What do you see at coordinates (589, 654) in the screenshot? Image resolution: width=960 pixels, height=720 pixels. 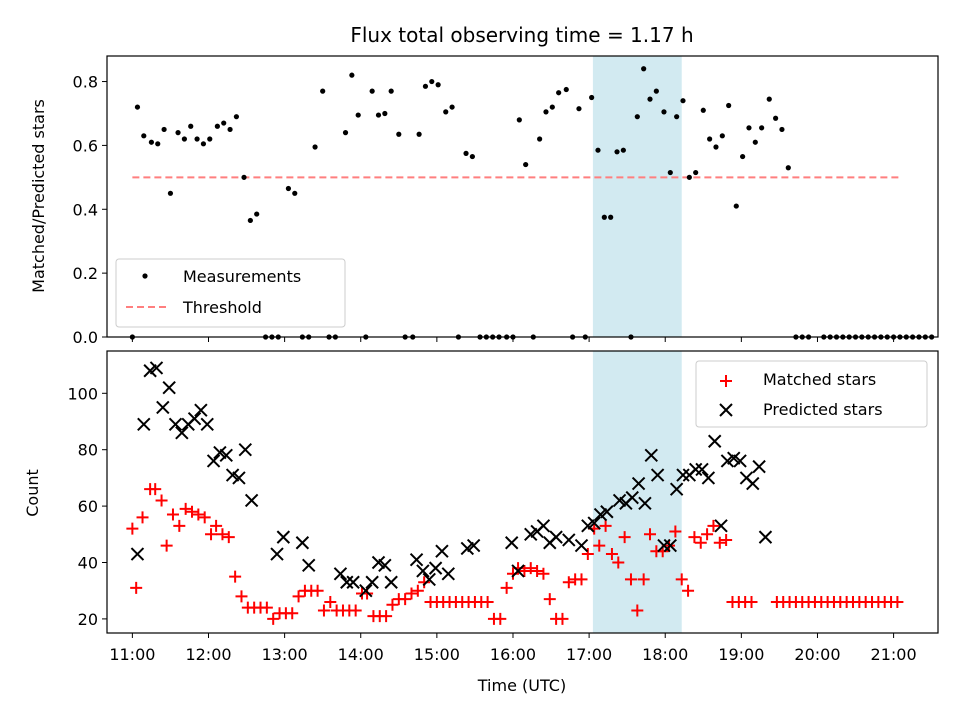 I see `x-tick-label: 17:00` at bounding box center [589, 654].